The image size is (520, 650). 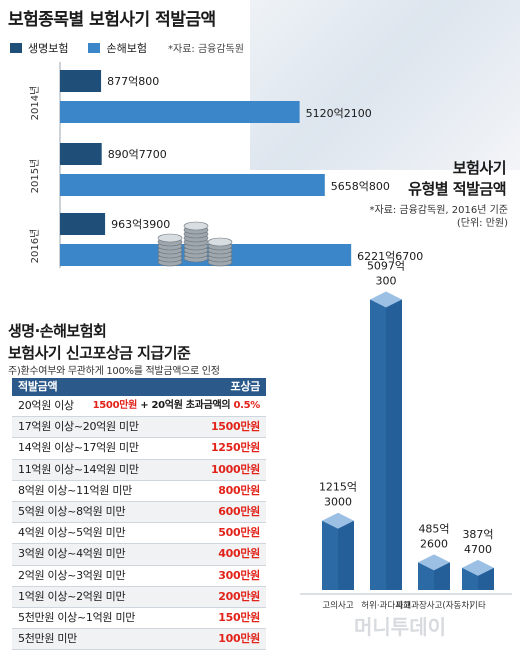 I want to click on row-award: 150만원, so click(x=239, y=617).